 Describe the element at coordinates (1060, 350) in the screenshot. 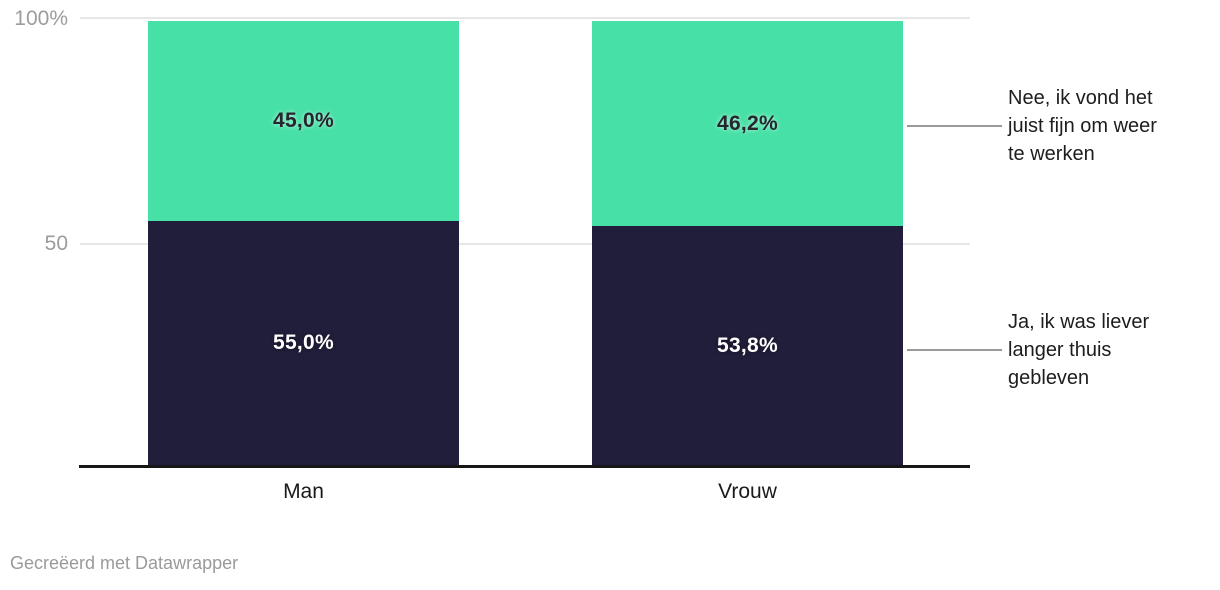

I see `legend-annotation-line: langer thuis` at that location.